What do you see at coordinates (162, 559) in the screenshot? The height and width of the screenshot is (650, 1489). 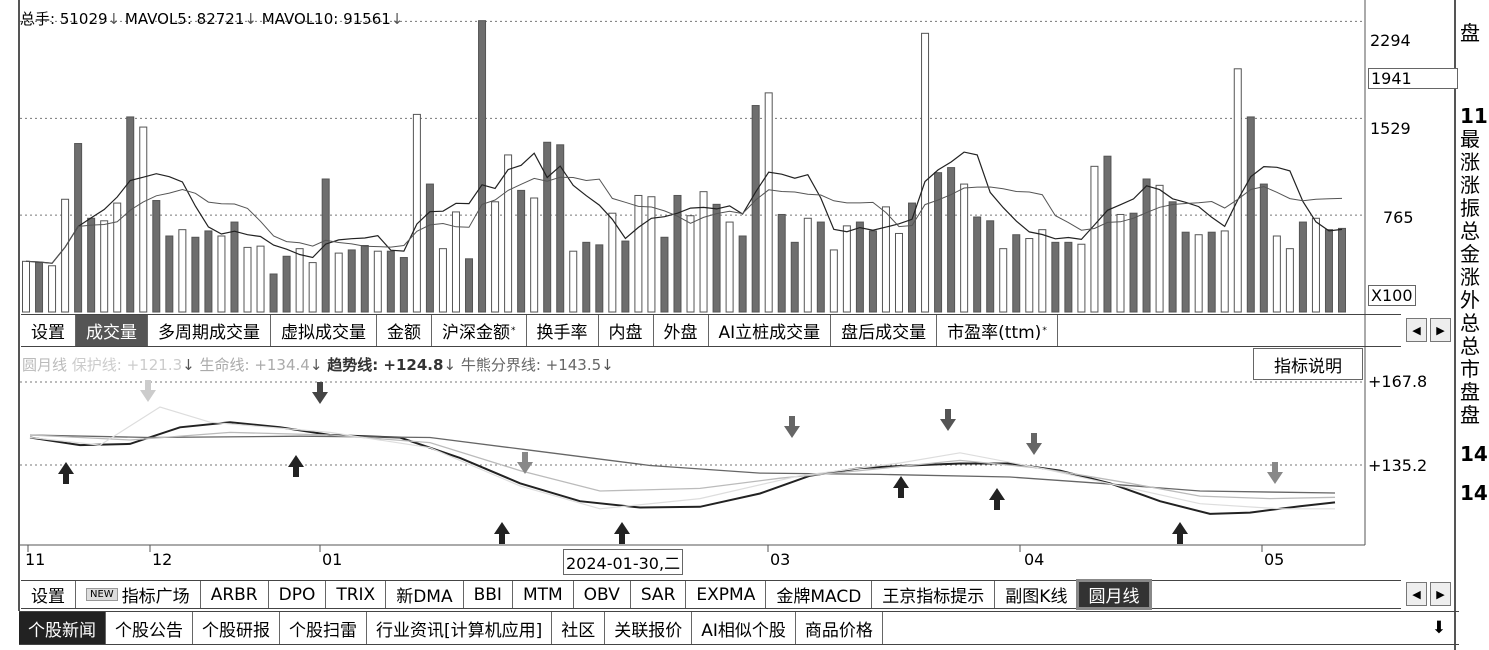 I see `x-label-12: 12` at bounding box center [162, 559].